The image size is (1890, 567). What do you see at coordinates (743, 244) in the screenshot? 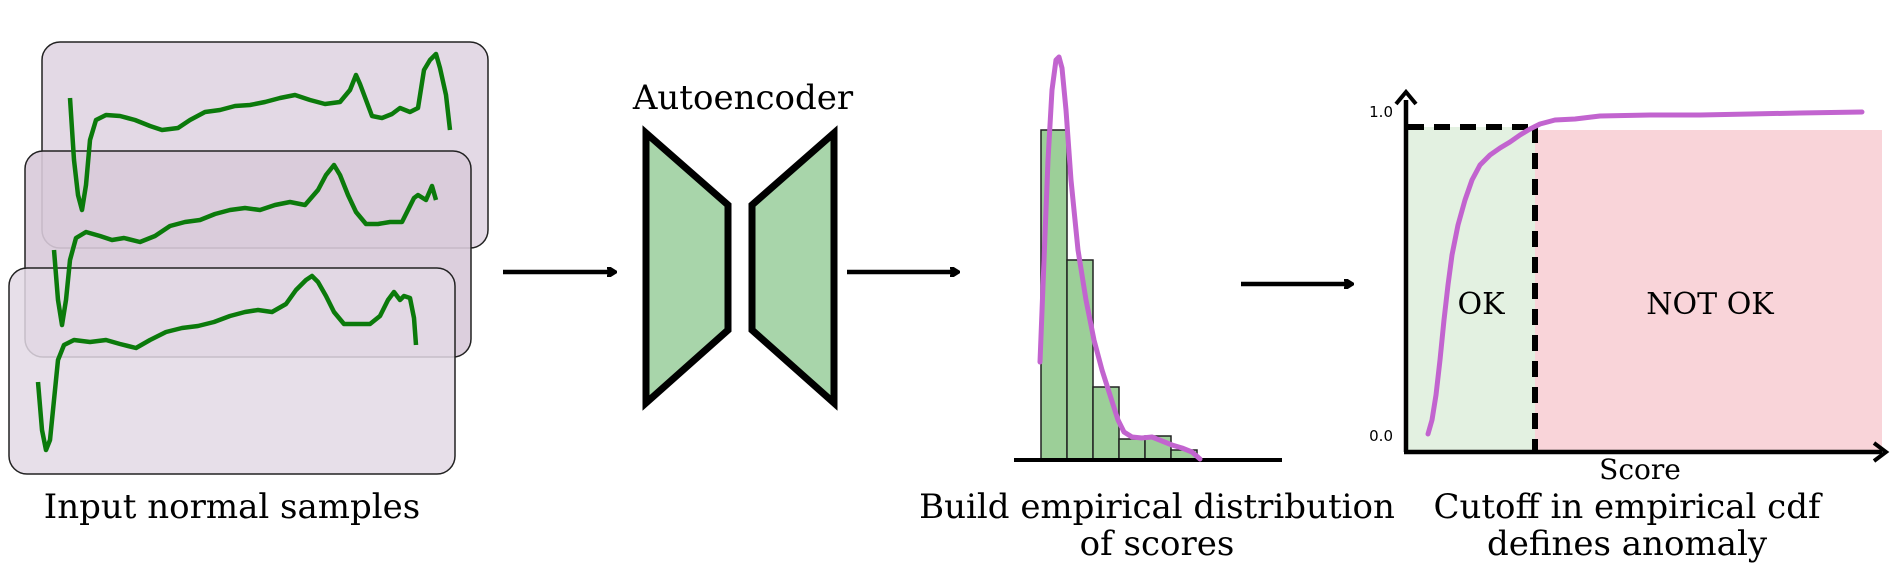
I see `autoencoder-block: Autoencoder` at bounding box center [743, 244].